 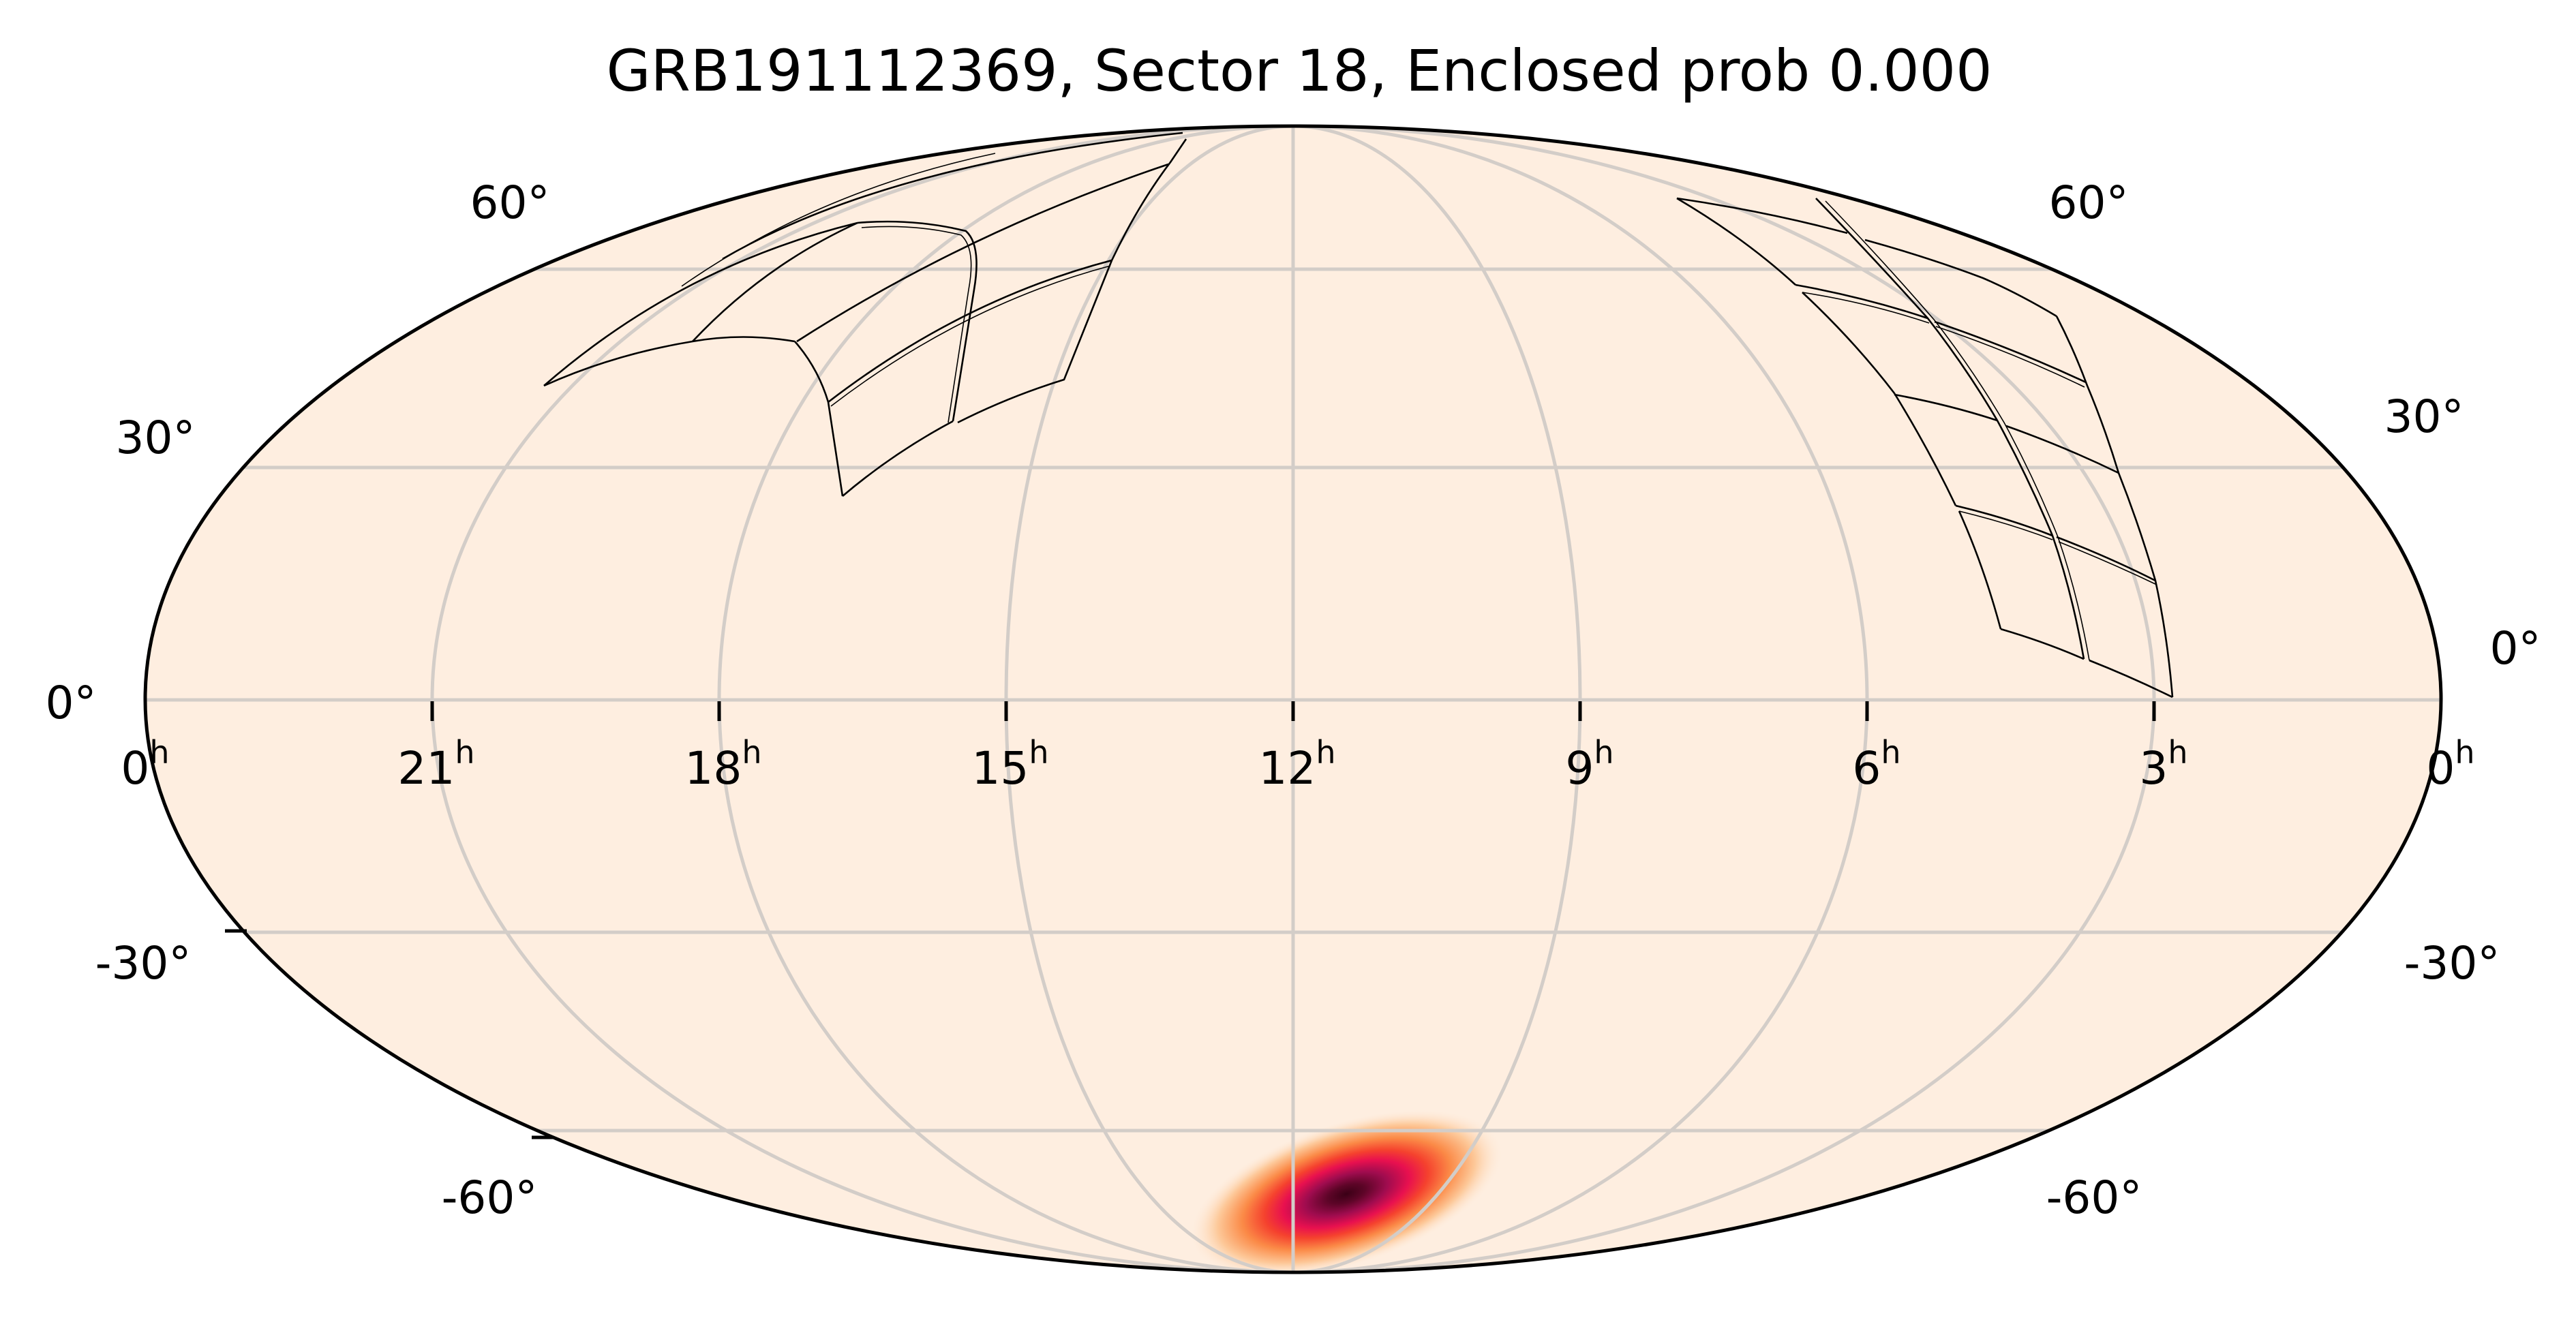 What do you see at coordinates (1925, 448) in the screenshot?
I see `ccd-footprint-right` at bounding box center [1925, 448].